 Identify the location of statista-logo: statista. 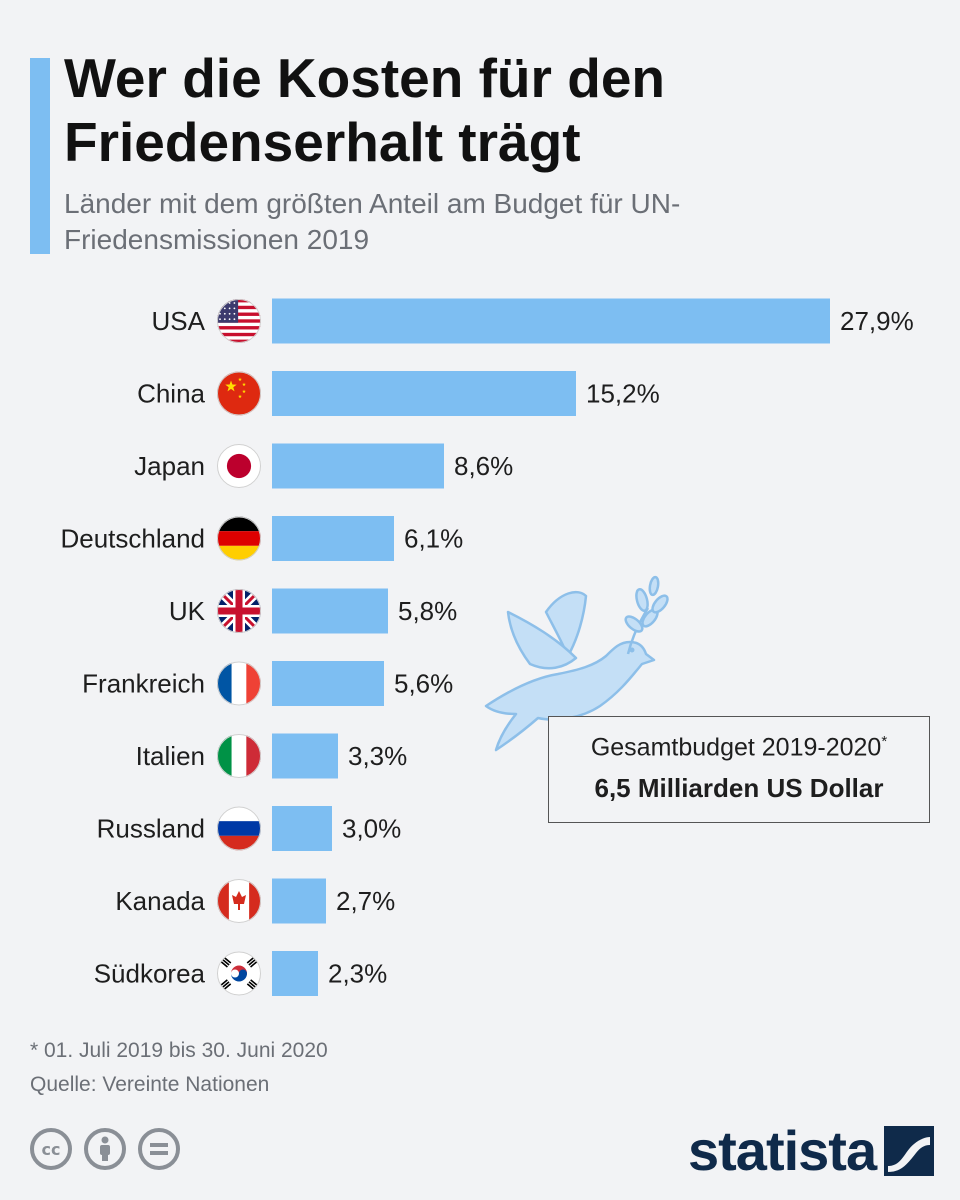
(811, 1150).